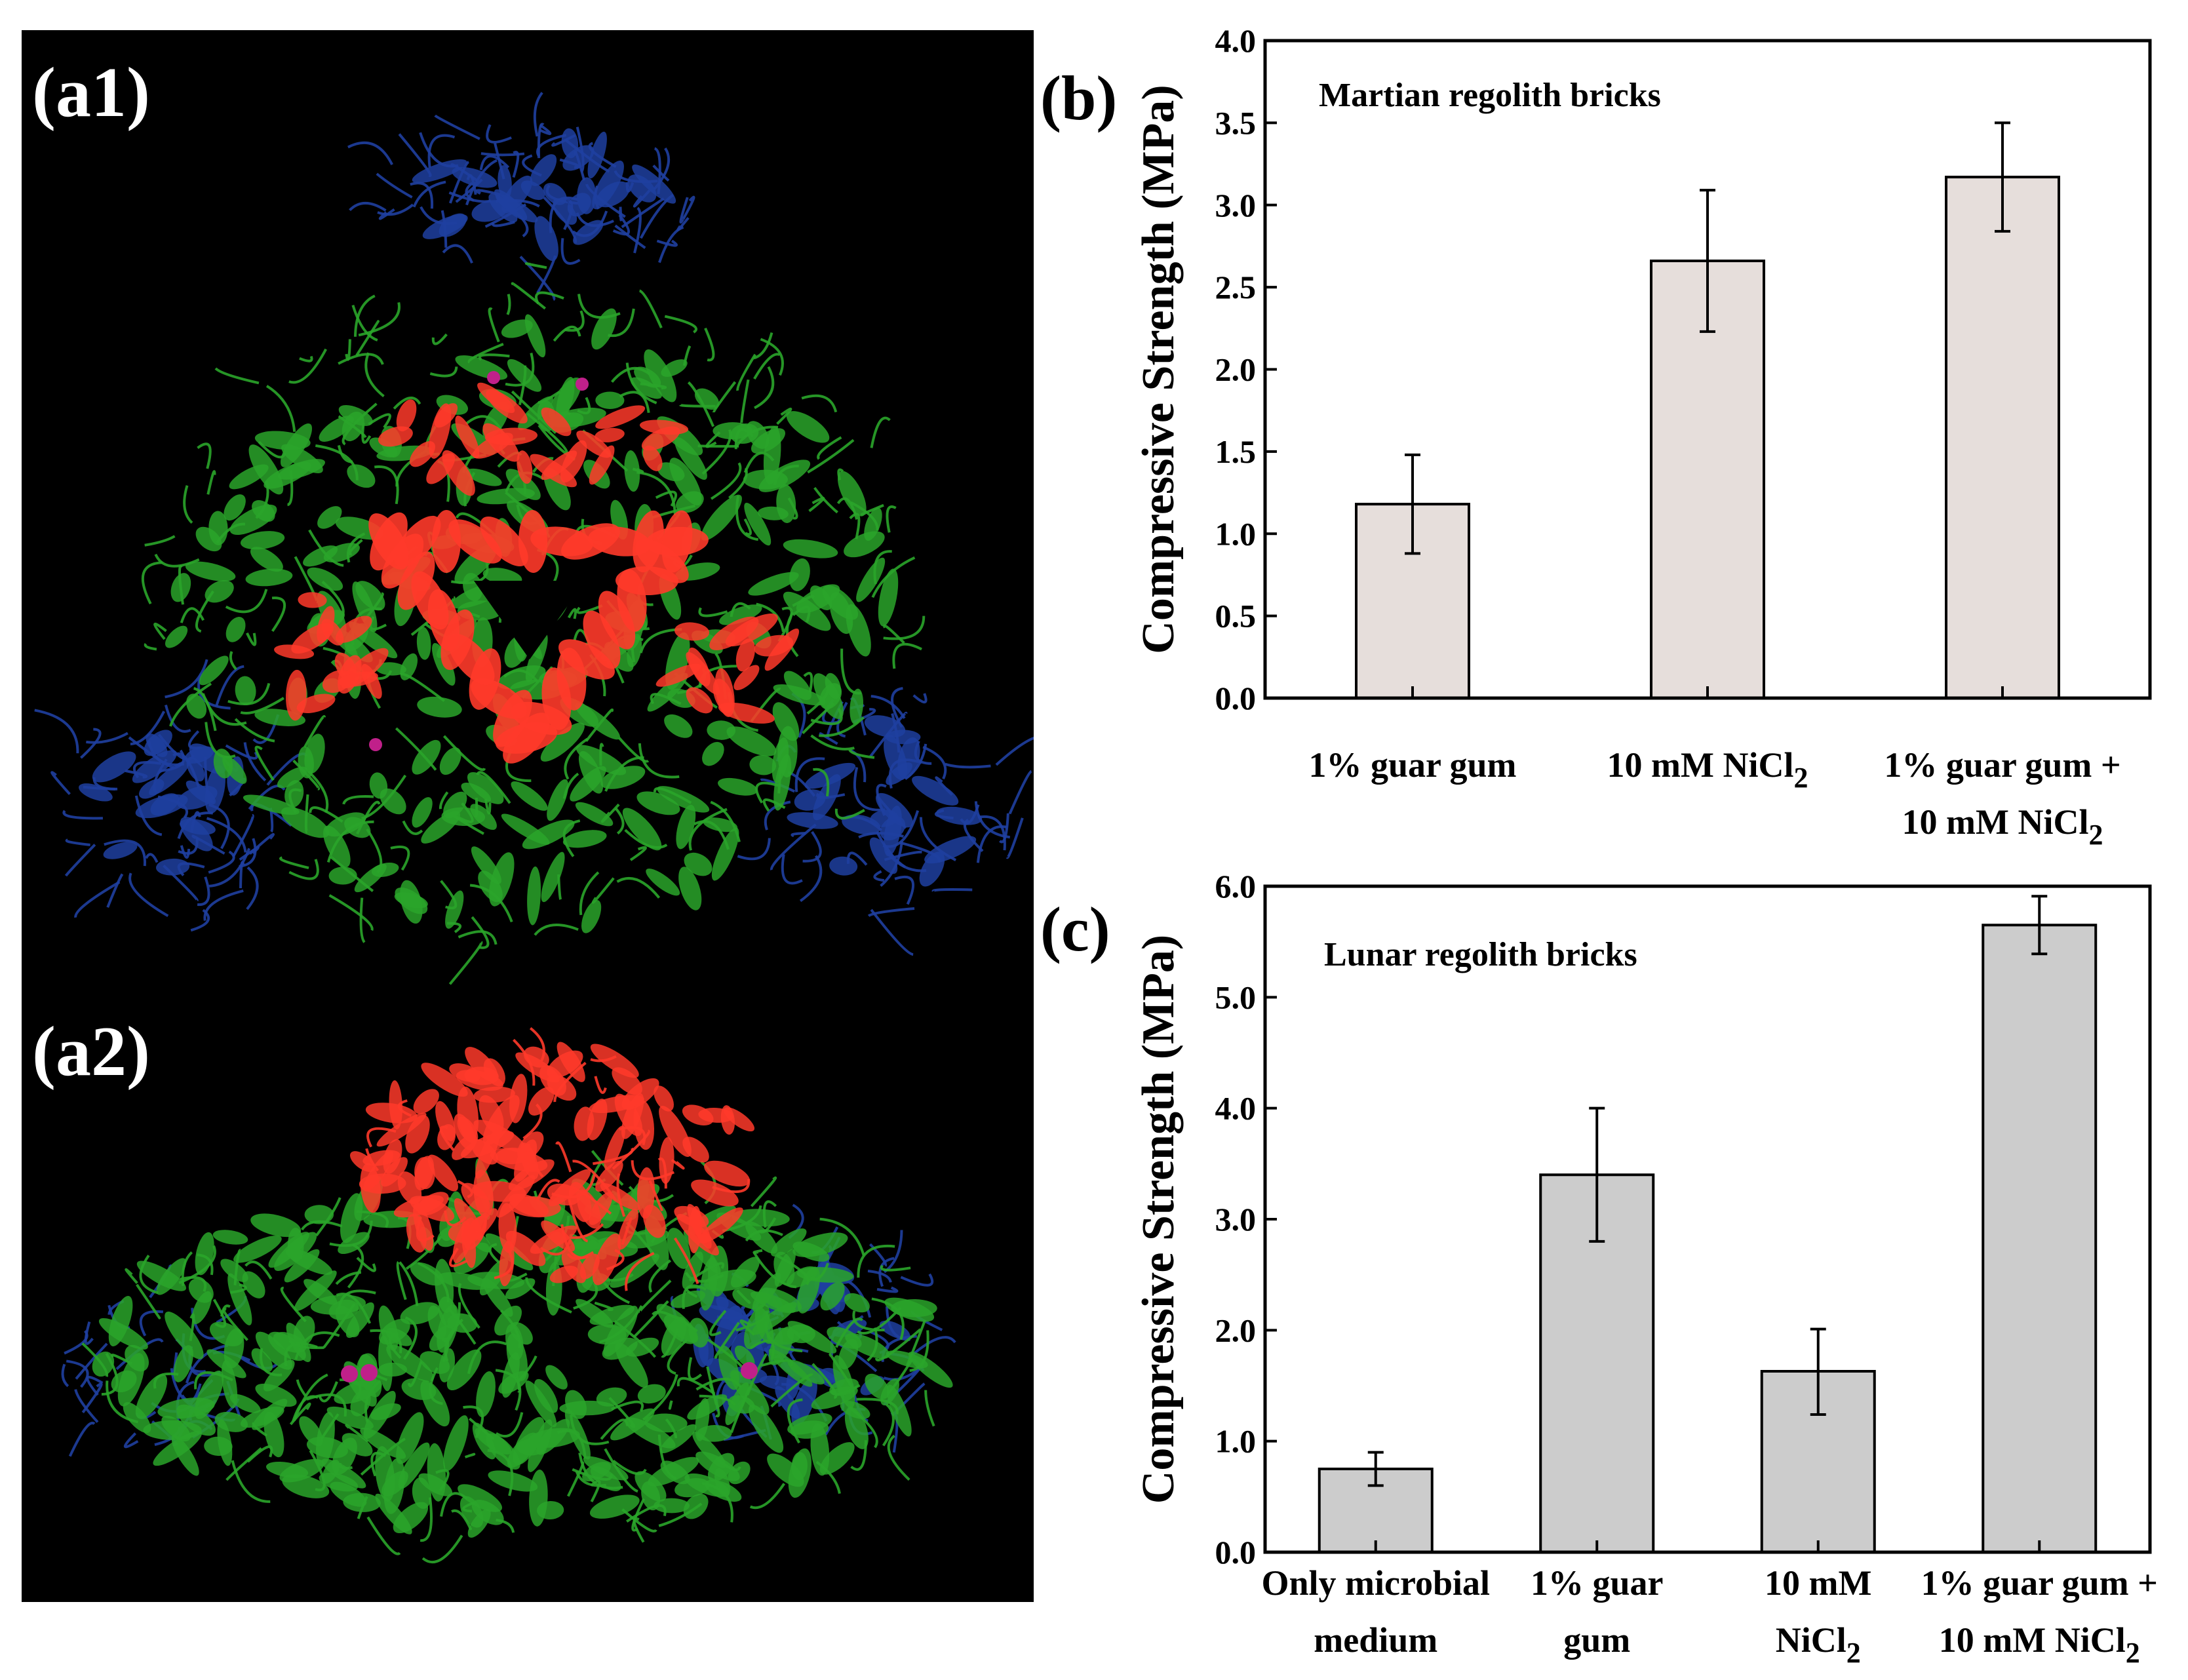 This screenshot has width=2188, height=1680. Describe the element at coordinates (1236, 40) in the screenshot. I see `y-tick-label: 4.0` at that location.